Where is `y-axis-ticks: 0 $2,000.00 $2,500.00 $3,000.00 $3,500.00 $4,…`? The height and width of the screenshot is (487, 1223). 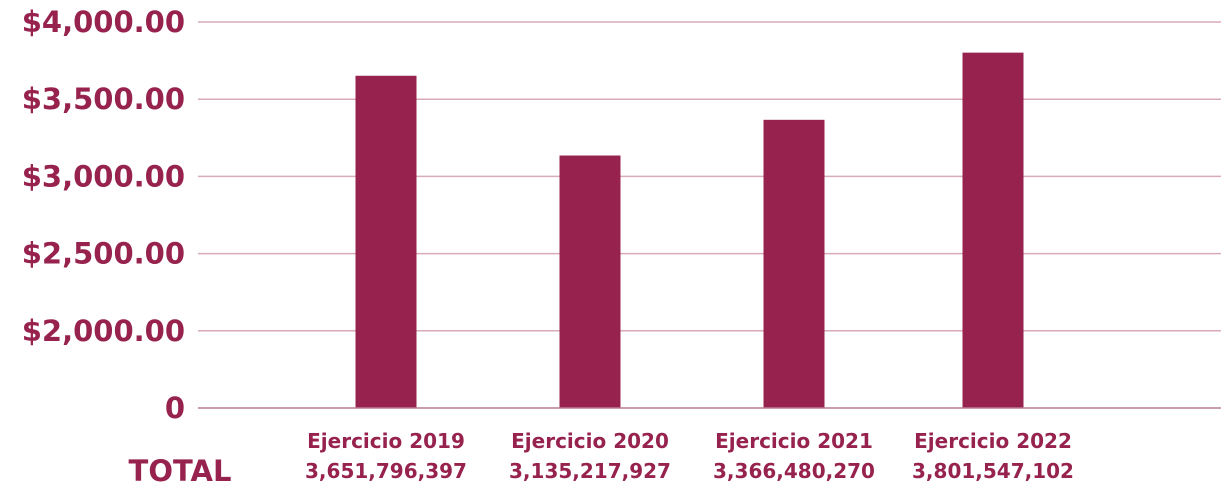 y-axis-ticks: 0 $2,000.00 $2,500.00 $3,000.00 $3,500.00 $4,… is located at coordinates (103, 215).